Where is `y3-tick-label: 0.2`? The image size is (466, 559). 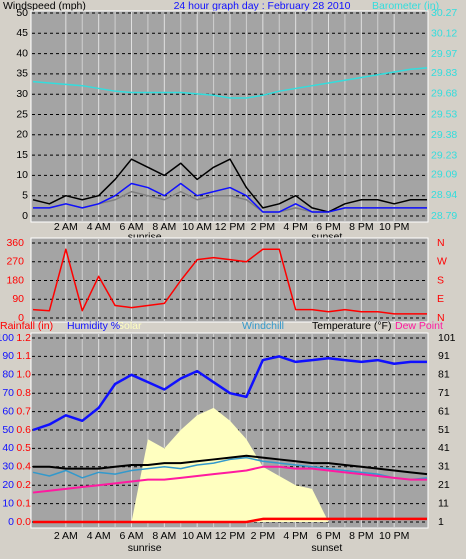
y3-tick-label: 0.2 is located at coordinates (23, 485).